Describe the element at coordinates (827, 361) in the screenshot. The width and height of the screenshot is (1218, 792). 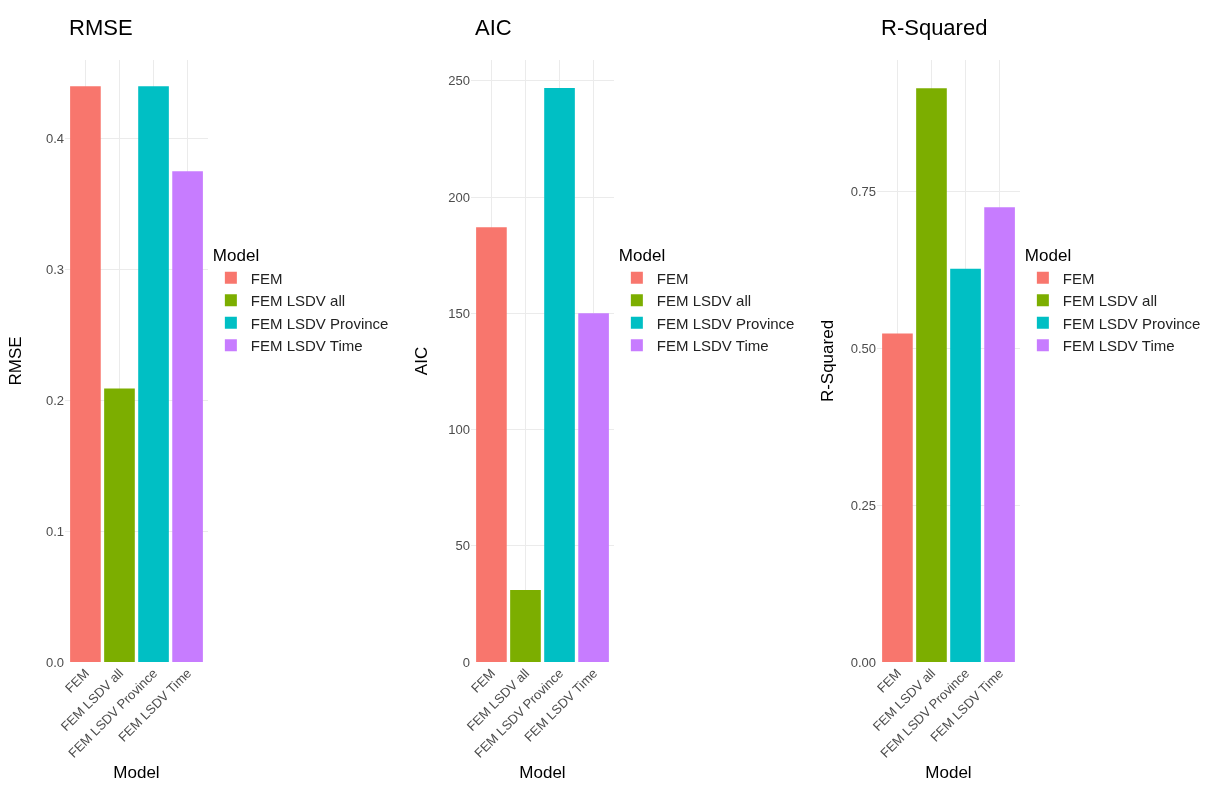
I see `y-axis-title: R-Squared` at that location.